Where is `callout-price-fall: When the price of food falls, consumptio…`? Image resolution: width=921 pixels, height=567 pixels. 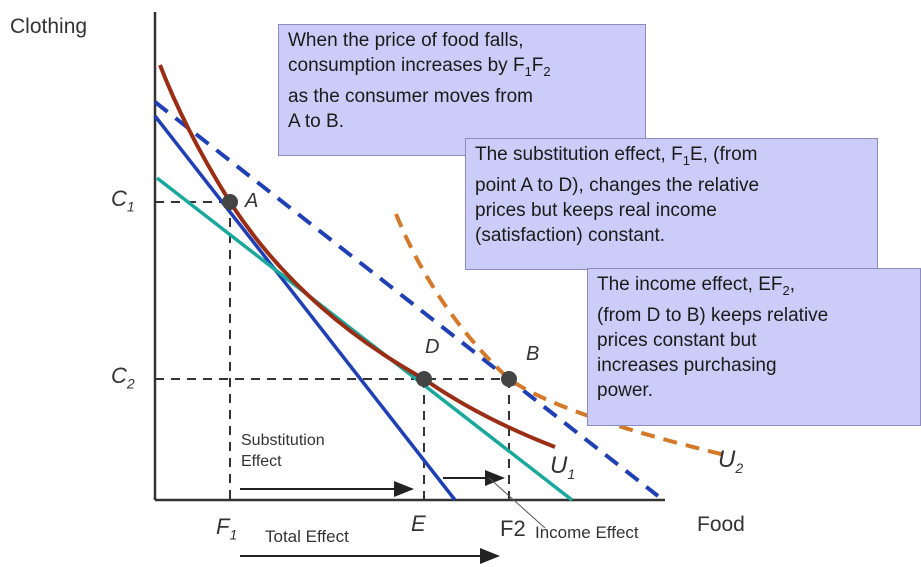
callout-price-fall: When the price of food falls, consumptio… is located at coordinates (462, 90).